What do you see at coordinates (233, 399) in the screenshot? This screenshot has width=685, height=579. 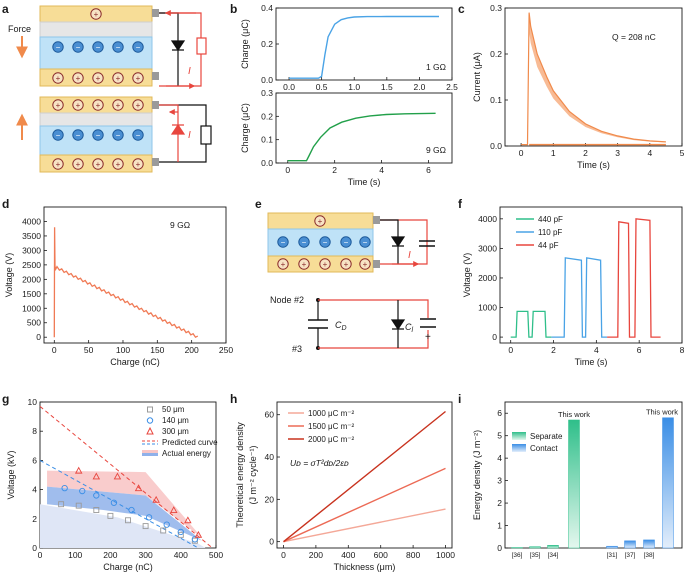 I see `panel-letter-h: h` at bounding box center [233, 399].